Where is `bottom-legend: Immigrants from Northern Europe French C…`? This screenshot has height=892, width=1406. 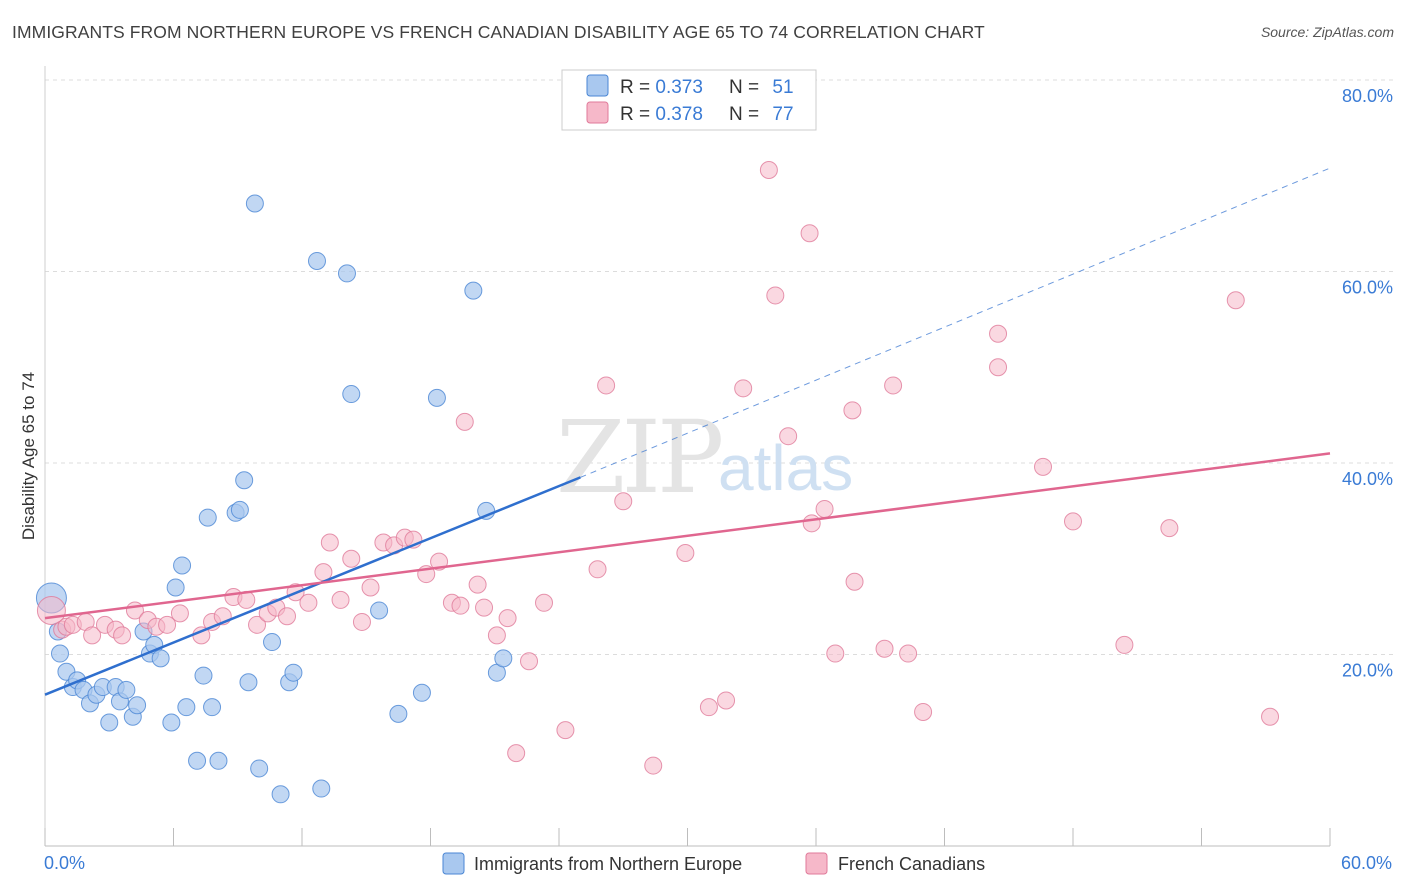
bottom-legend: Immigrants from Northern Europe French C… is located at coordinates (713, 863).